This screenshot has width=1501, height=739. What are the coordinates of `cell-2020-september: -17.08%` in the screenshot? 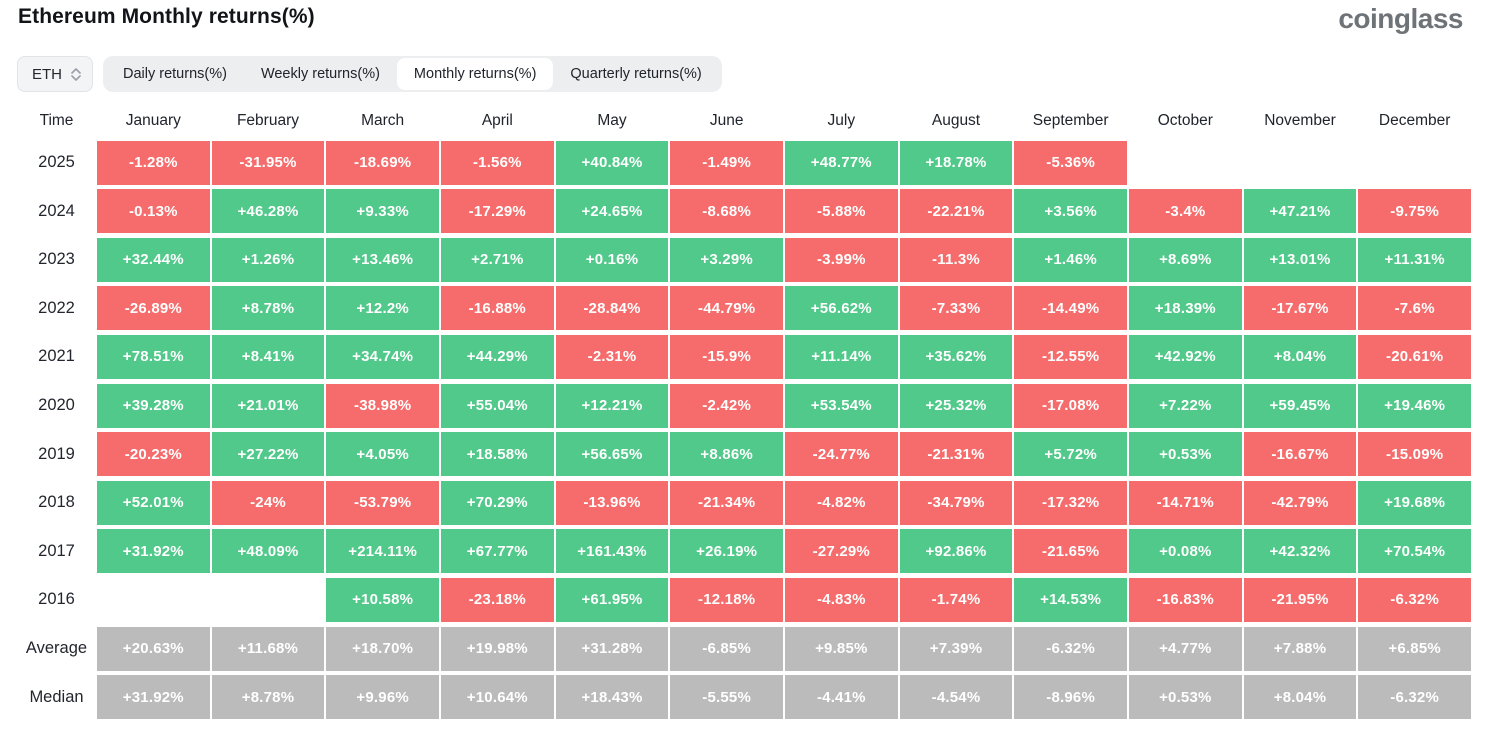 It's located at (1070, 405).